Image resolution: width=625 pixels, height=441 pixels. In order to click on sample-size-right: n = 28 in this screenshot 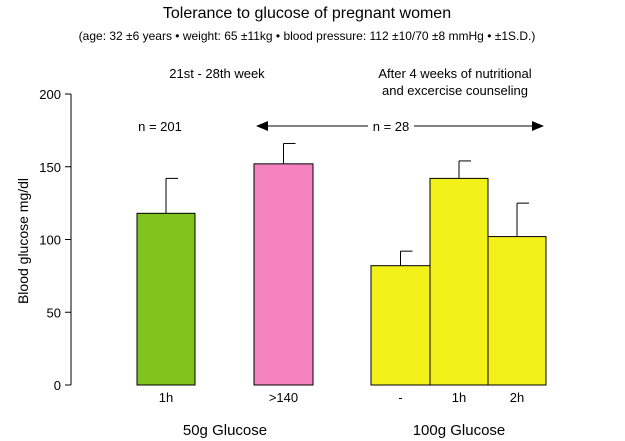, I will do `click(391, 126)`.